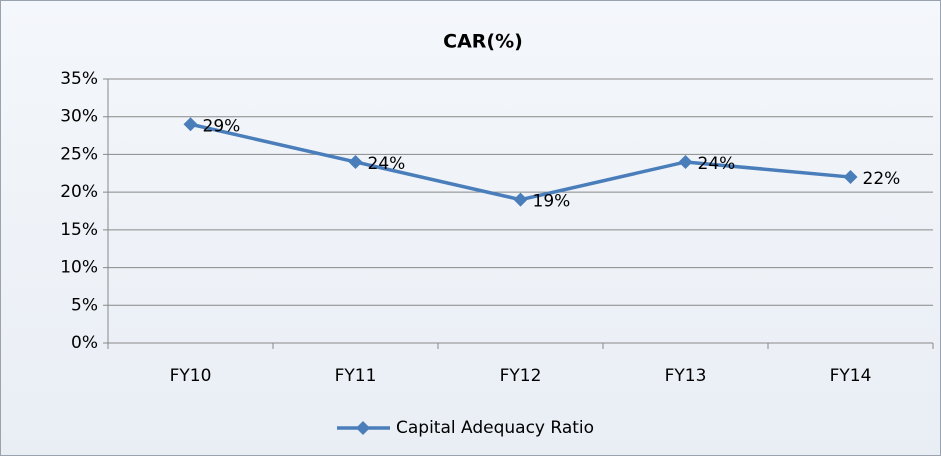 This screenshot has width=941, height=456. What do you see at coordinates (84, 343) in the screenshot?
I see `y-tick-label: 0%` at bounding box center [84, 343].